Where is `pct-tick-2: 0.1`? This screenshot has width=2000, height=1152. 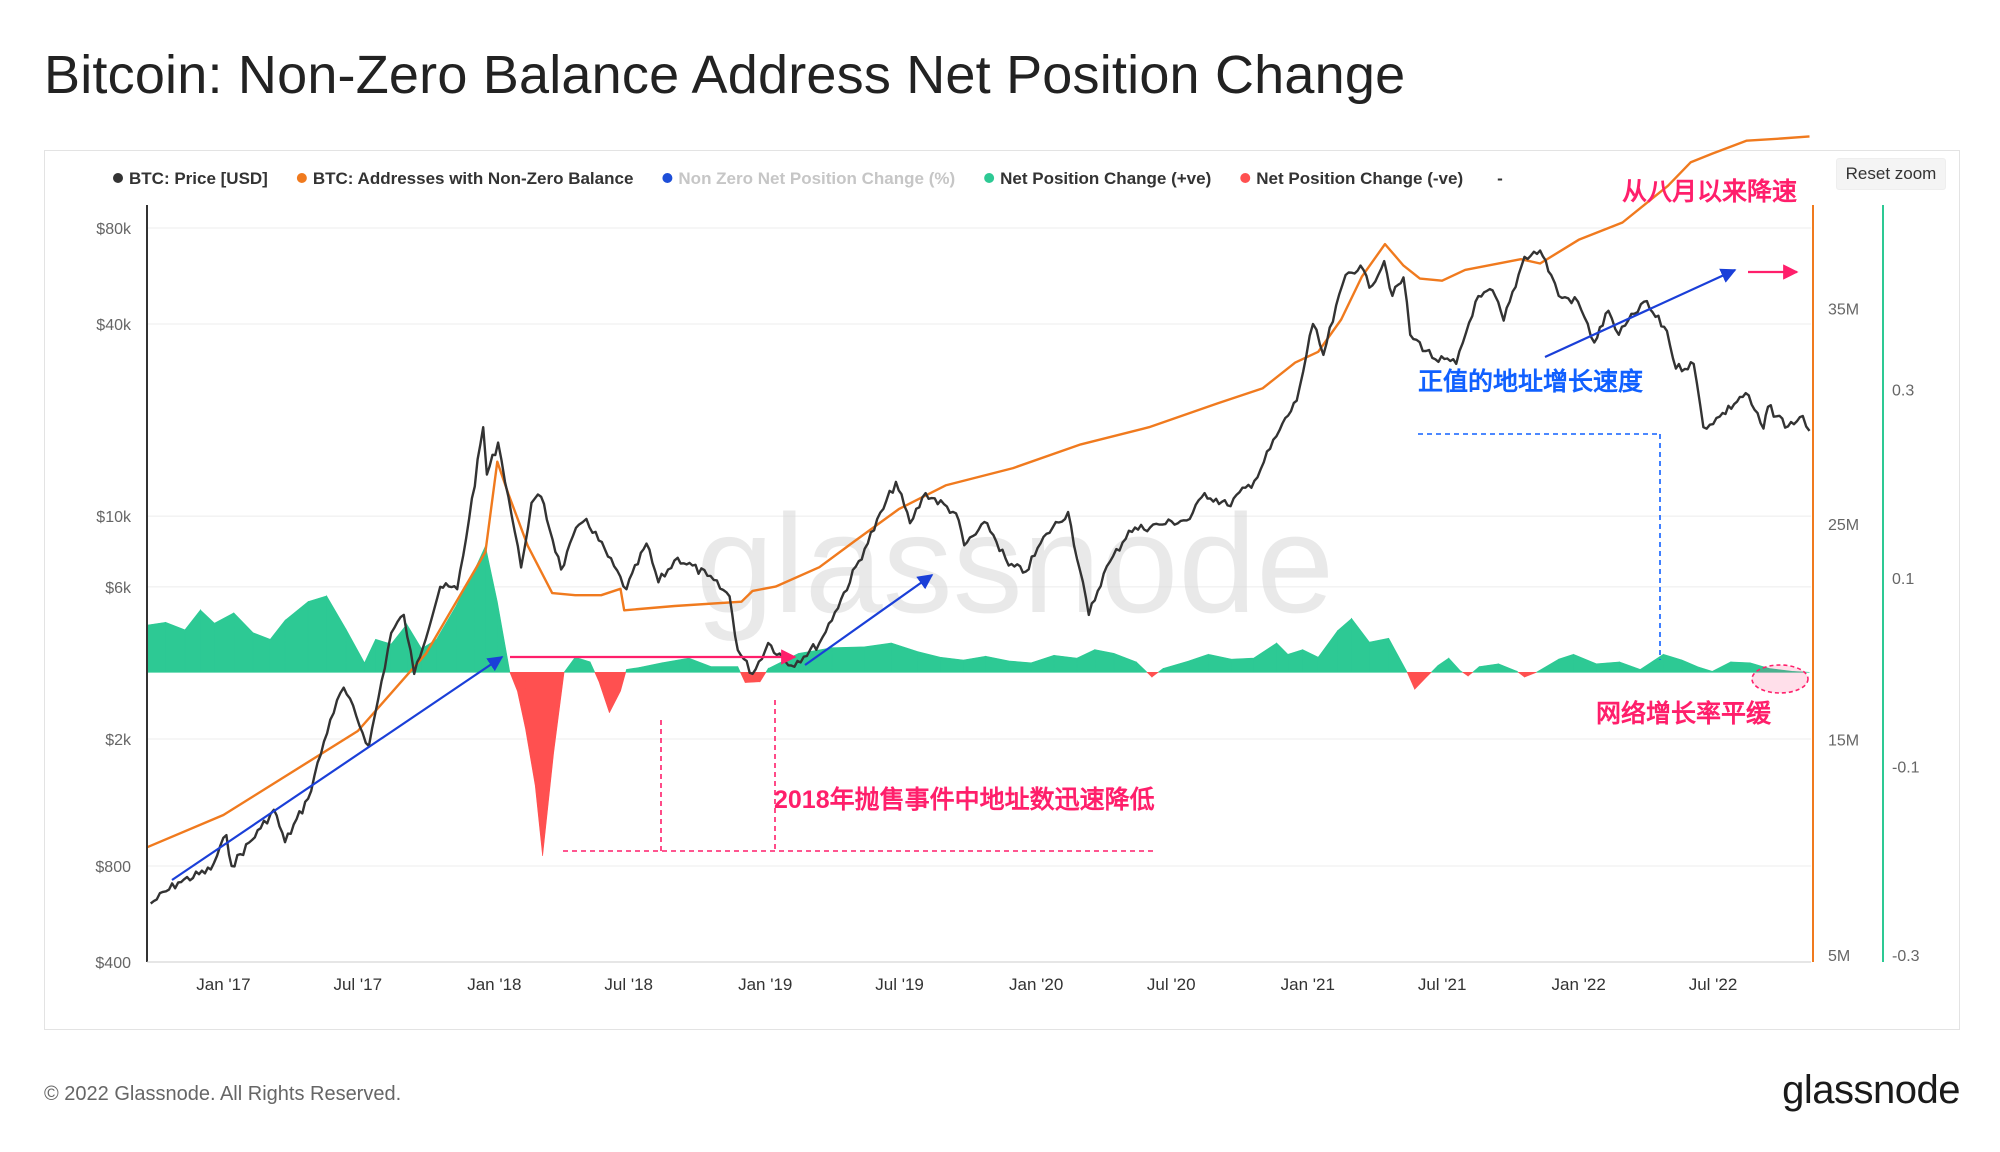 pct-tick-2: 0.1 is located at coordinates (1903, 579).